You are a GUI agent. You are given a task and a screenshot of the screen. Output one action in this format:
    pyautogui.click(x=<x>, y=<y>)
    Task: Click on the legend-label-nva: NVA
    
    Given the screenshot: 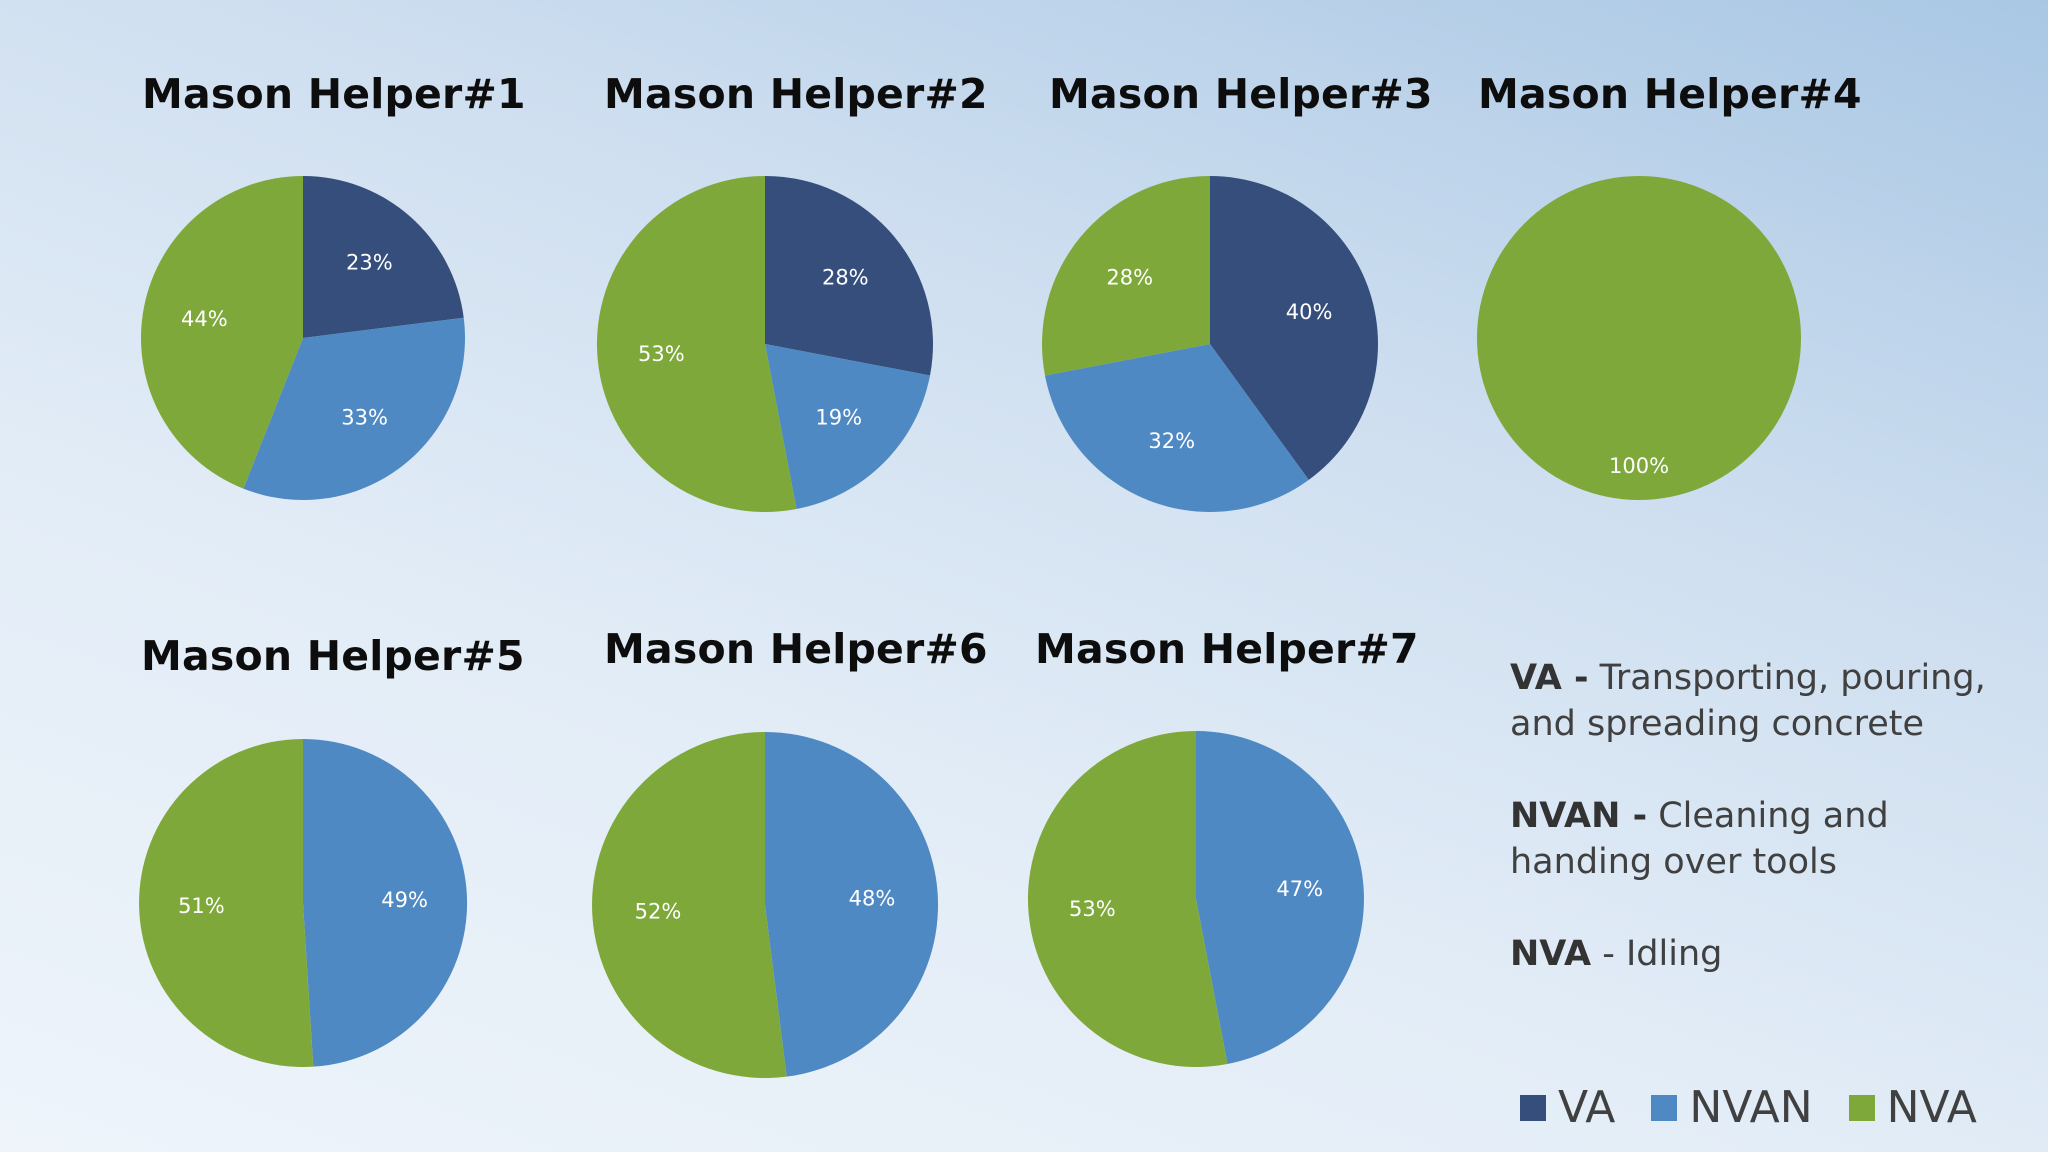 What is the action you would take?
    pyautogui.click(x=1931, y=1107)
    